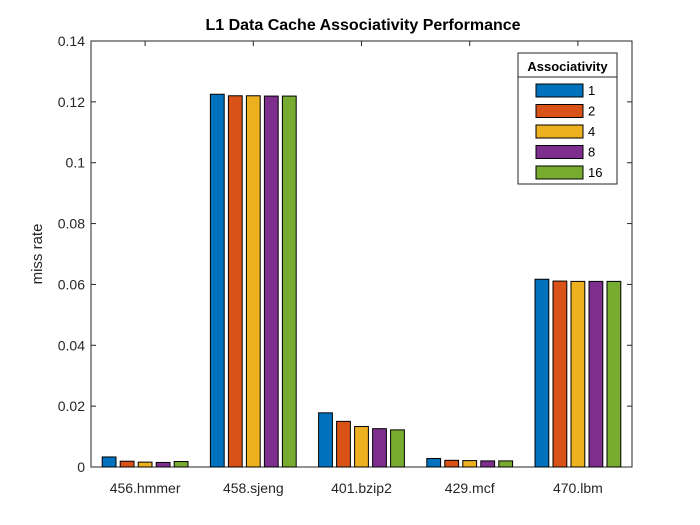 The width and height of the screenshot is (700, 525). What do you see at coordinates (181, 464) in the screenshot?
I see `bar-456.hmmer-16` at bounding box center [181, 464].